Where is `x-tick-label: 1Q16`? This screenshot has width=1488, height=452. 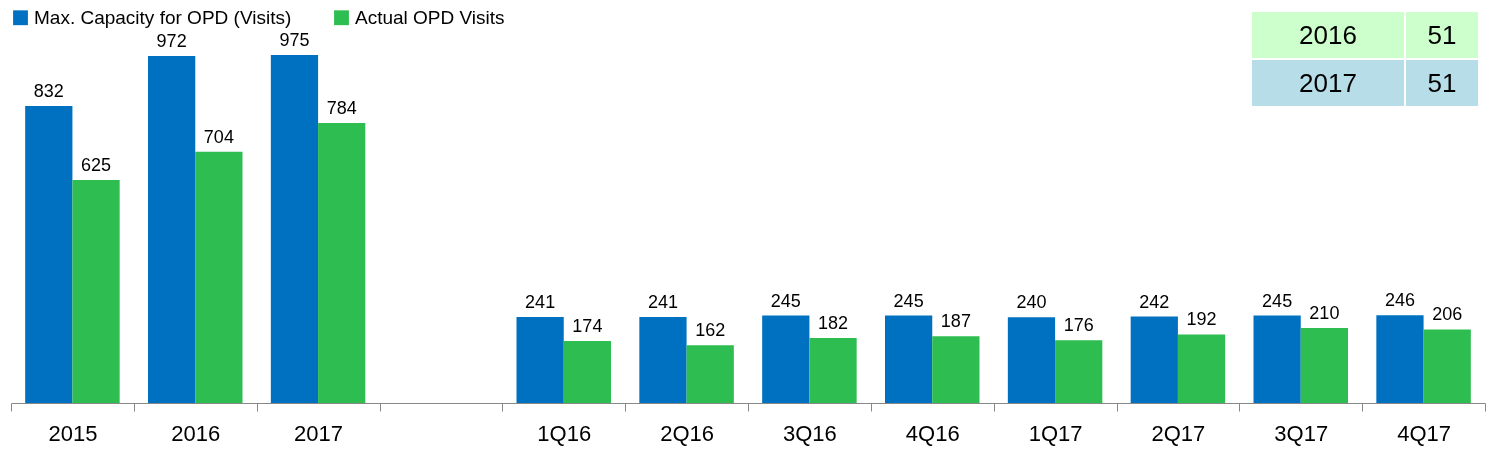
x-tick-label: 1Q16 is located at coordinates (564, 433).